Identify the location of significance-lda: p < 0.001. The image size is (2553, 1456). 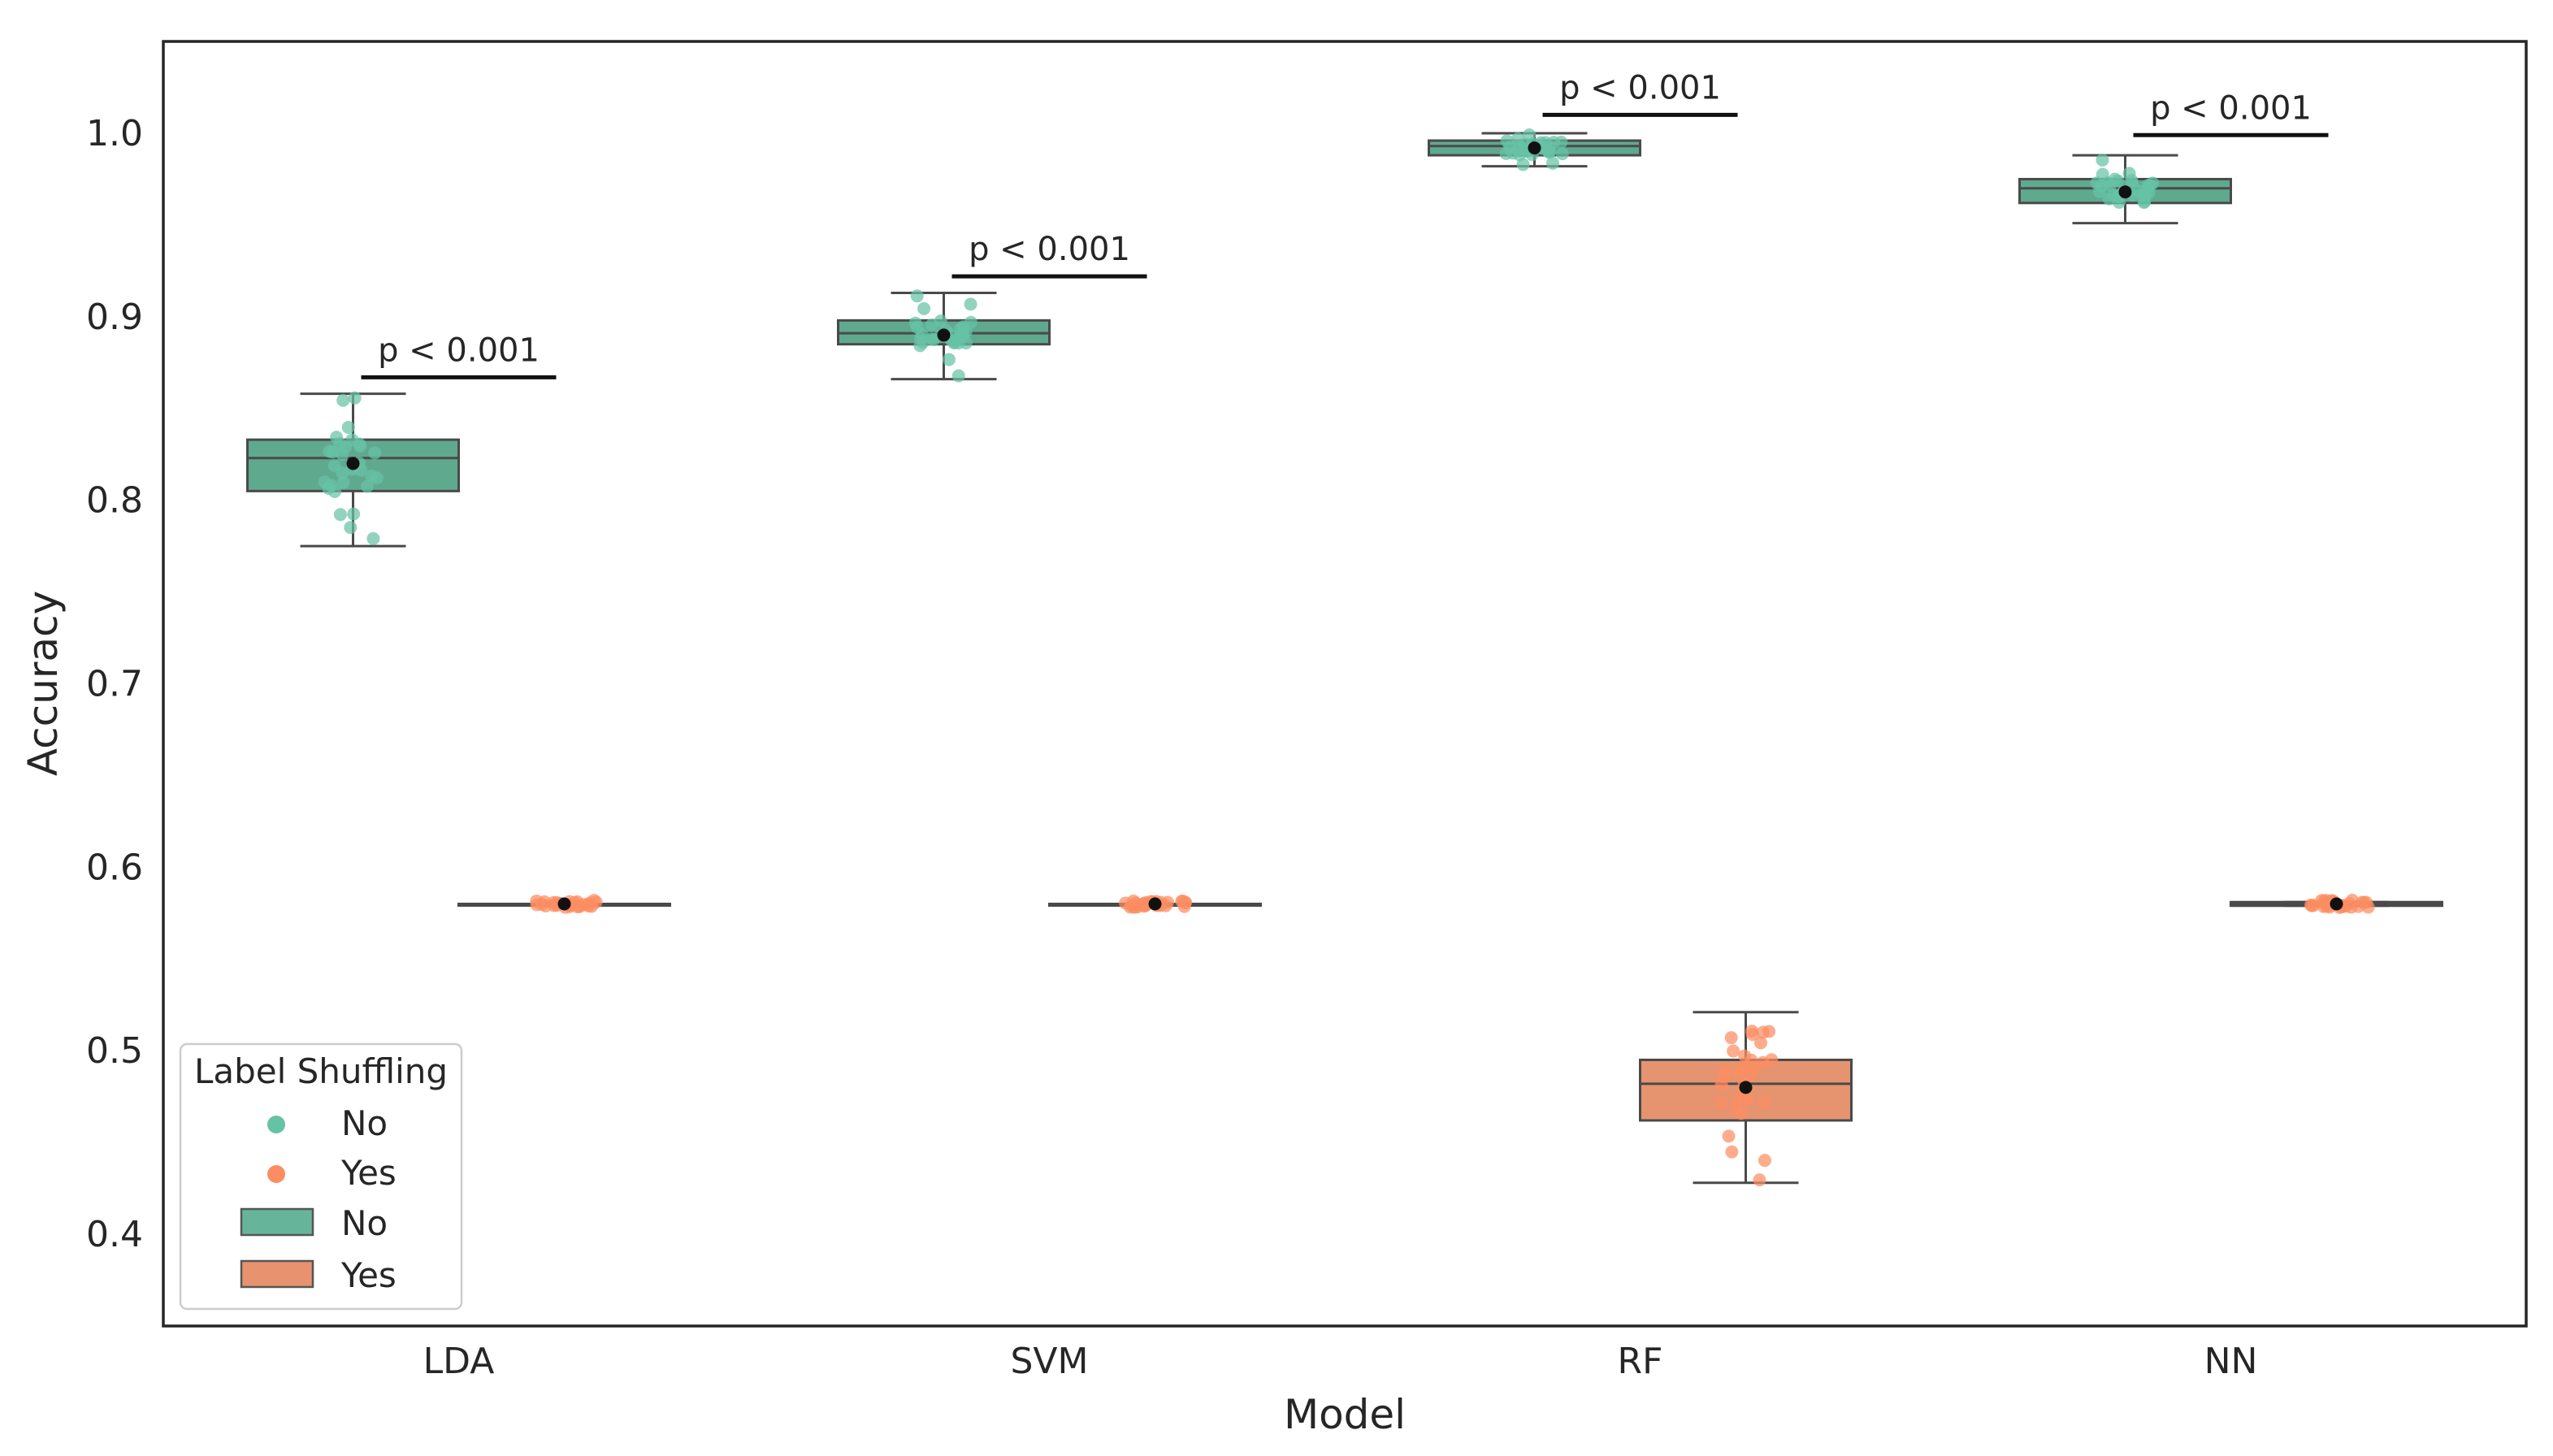
(459, 355).